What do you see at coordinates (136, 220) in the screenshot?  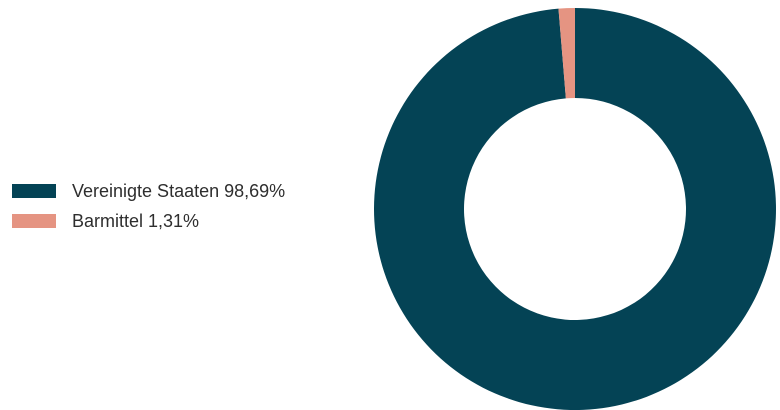 I see `legend-label-barmittel: Barmittel 1,31%` at bounding box center [136, 220].